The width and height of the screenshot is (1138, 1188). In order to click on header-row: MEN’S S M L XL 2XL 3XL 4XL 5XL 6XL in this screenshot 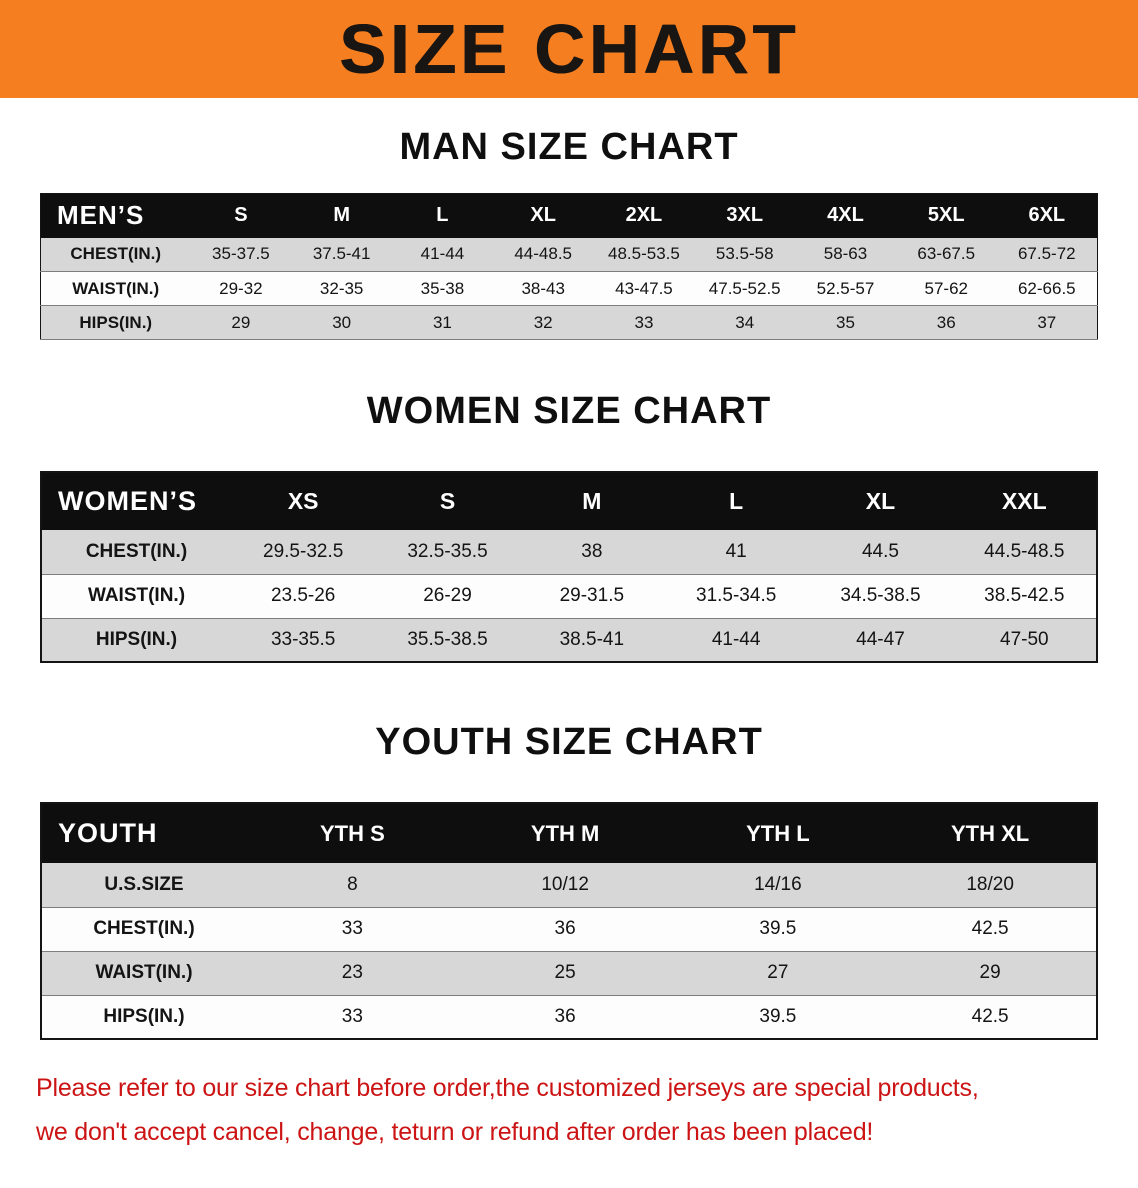, I will do `click(569, 215)`.